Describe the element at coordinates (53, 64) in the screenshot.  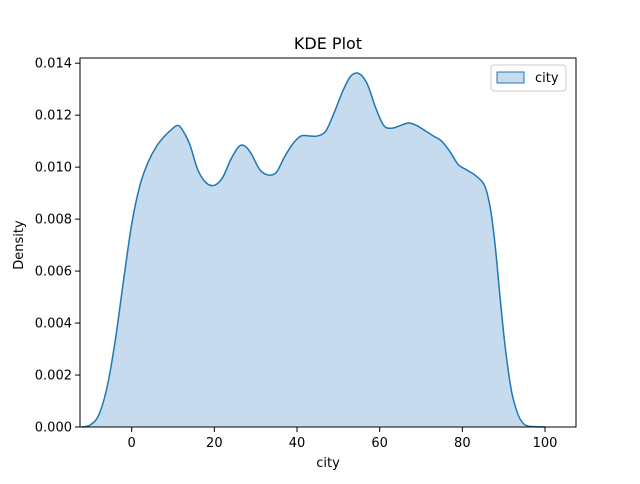
I see `y-tick-label: 0.014` at that location.